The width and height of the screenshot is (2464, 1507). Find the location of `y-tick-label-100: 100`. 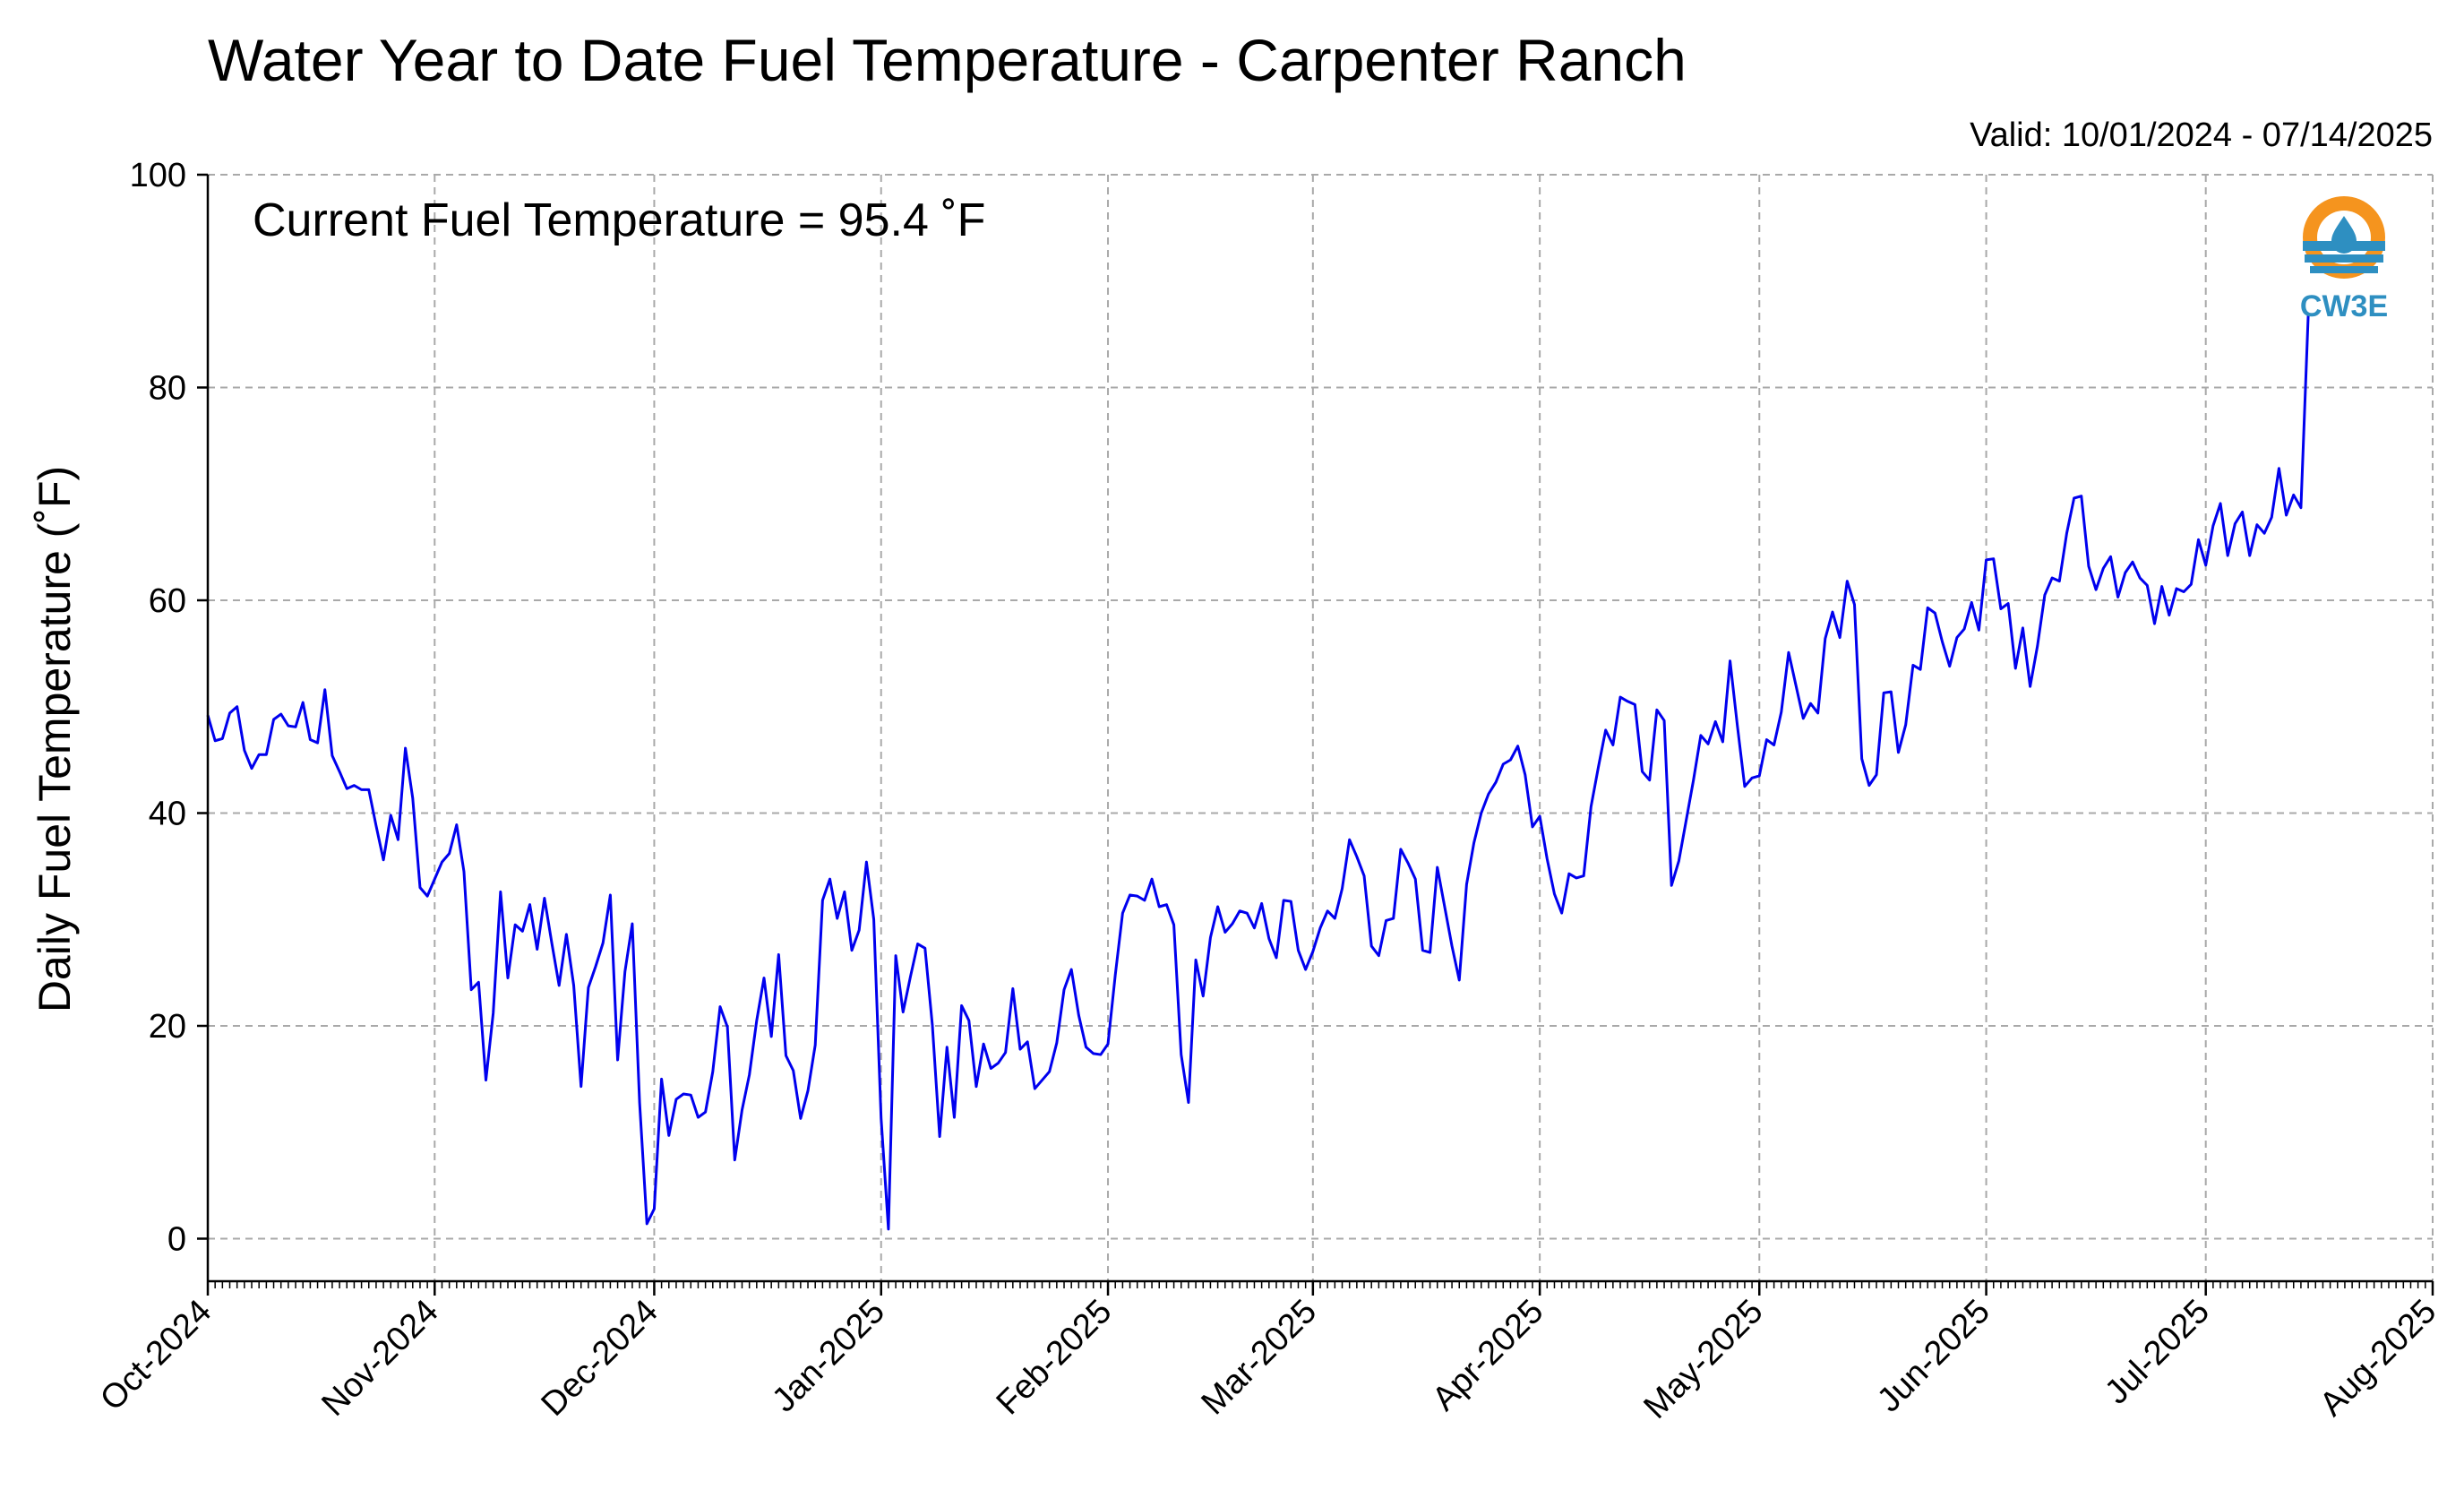

y-tick-label-100: 100 is located at coordinates (158, 175).